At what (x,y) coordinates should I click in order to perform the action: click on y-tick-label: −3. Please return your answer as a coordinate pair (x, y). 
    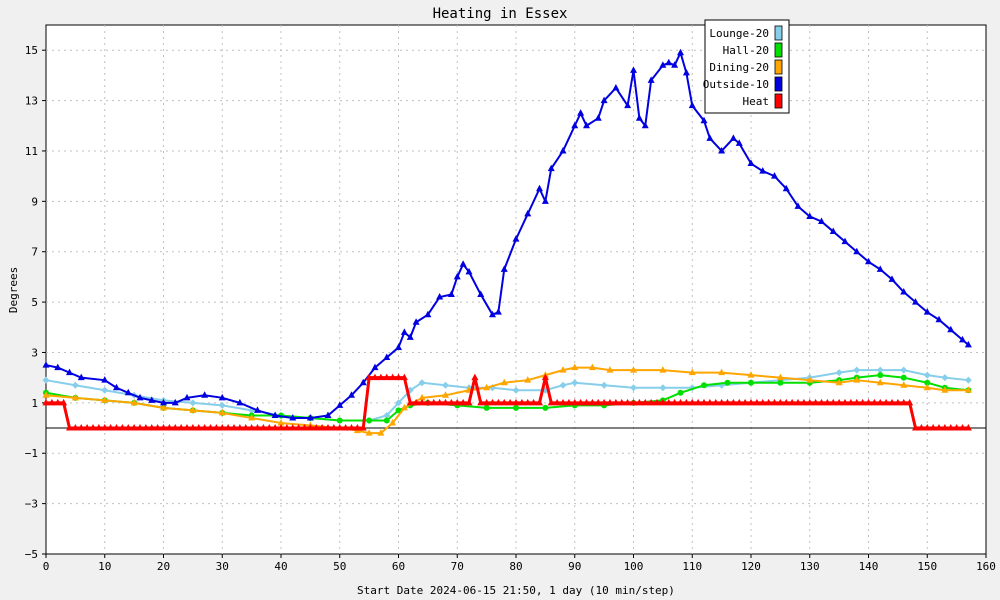
    Looking at the image, I should click on (31, 504).